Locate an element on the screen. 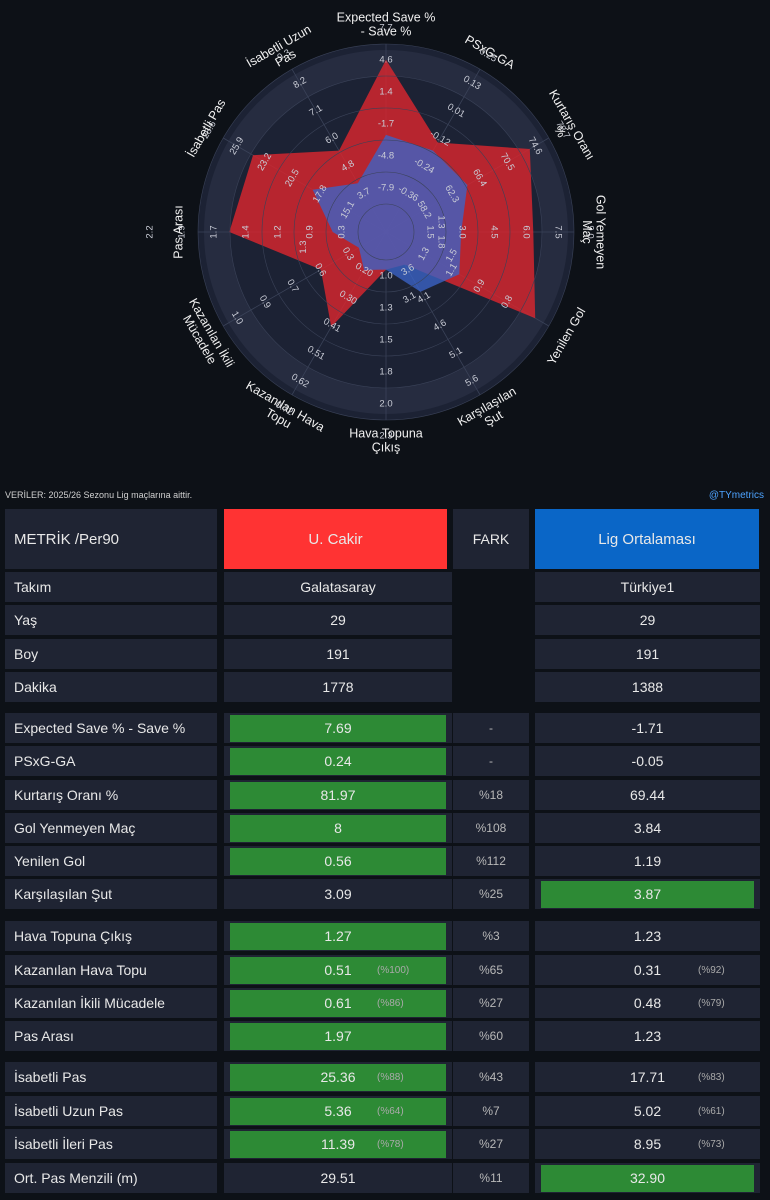 This screenshot has height=1200, width=770. player-cell-value: Galatasaray is located at coordinates (338, 587).